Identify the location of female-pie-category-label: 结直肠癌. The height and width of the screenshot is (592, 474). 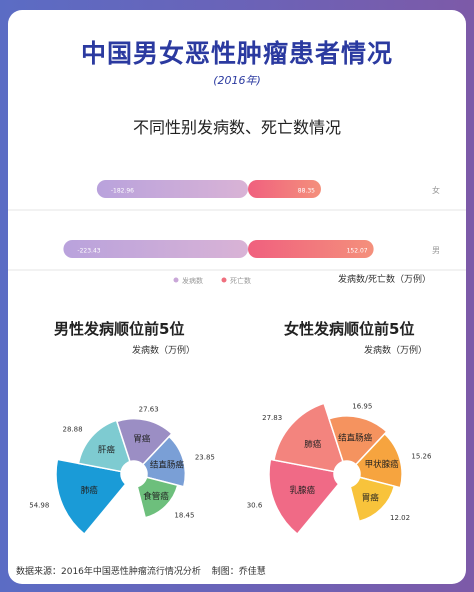
(355, 437).